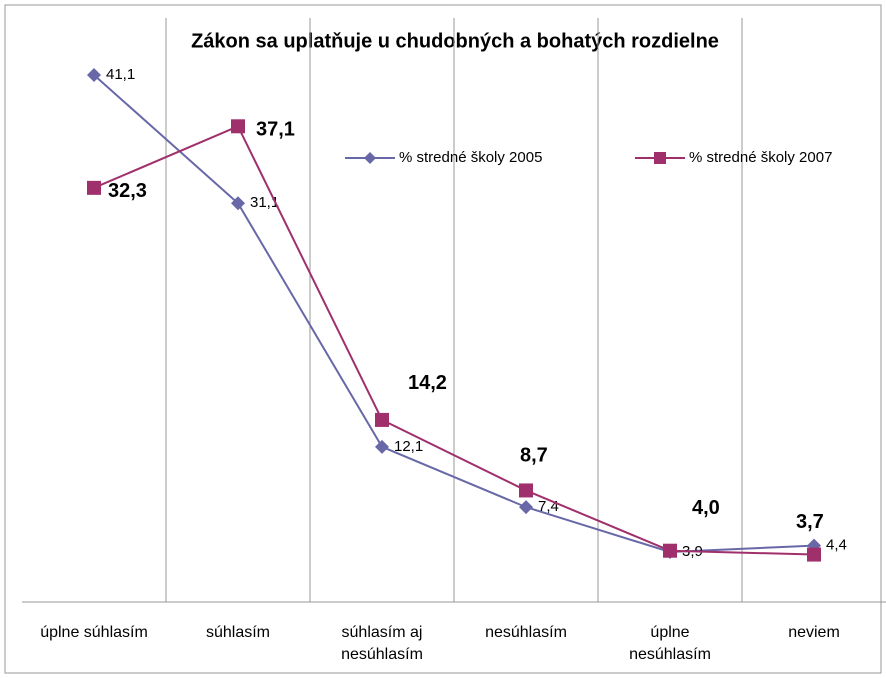  What do you see at coordinates (120, 74) in the screenshot?
I see `data-label: 41,1` at bounding box center [120, 74].